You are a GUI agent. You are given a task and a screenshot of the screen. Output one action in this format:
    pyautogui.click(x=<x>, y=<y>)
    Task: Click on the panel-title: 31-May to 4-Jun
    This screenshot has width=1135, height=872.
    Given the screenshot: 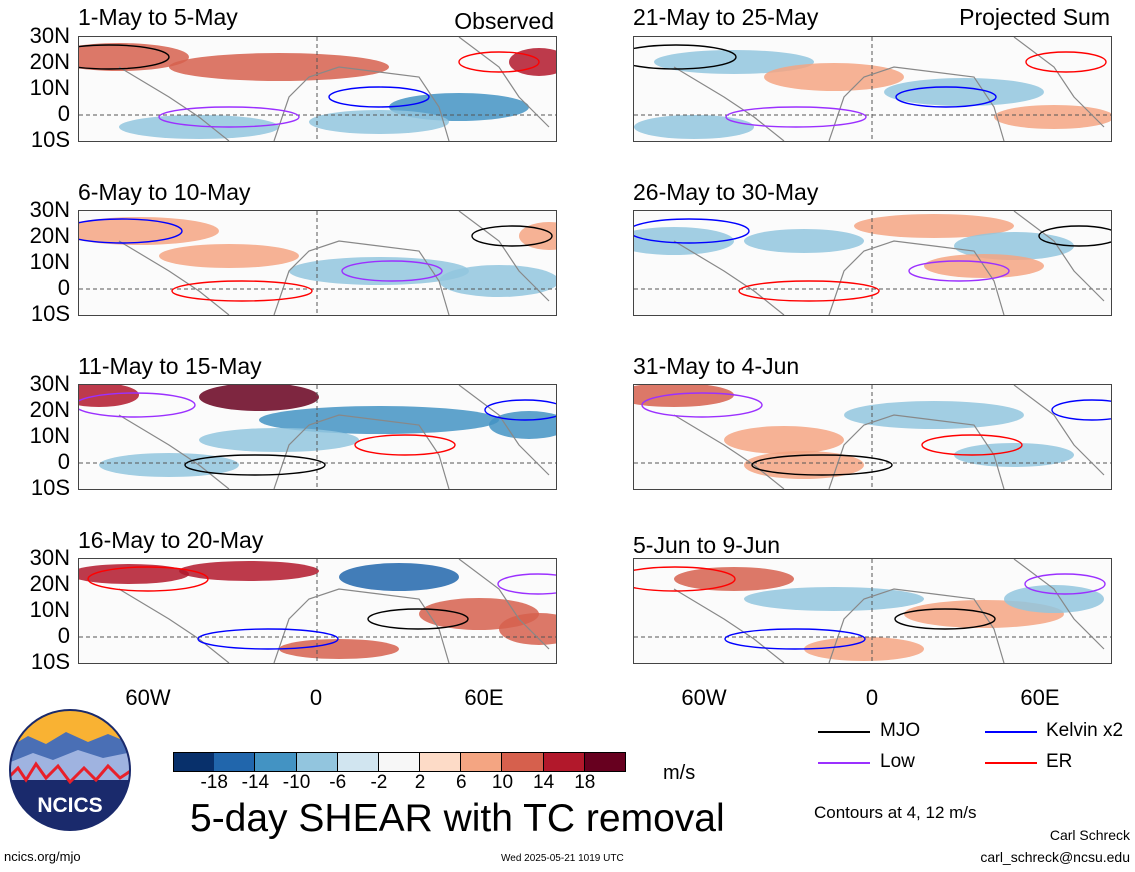 What is the action you would take?
    pyautogui.click(x=716, y=366)
    